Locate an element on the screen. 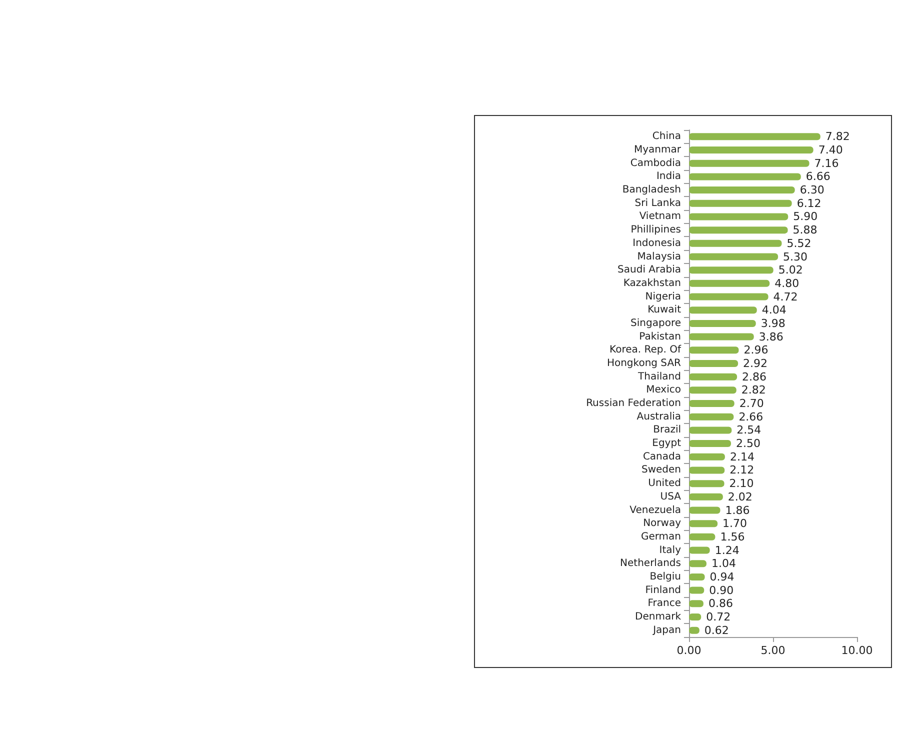 Image resolution: width=902 pixels, height=745 pixels. data-label: 1.70 is located at coordinates (735, 523).